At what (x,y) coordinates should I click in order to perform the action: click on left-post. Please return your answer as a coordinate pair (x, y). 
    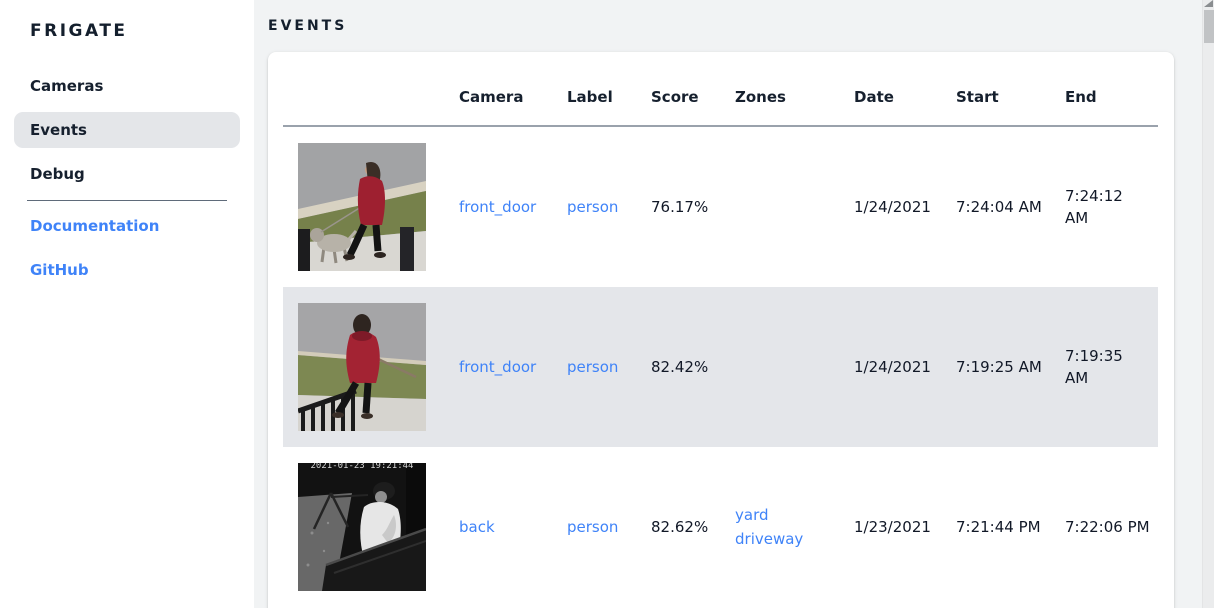
    Looking at the image, I should click on (304, 250).